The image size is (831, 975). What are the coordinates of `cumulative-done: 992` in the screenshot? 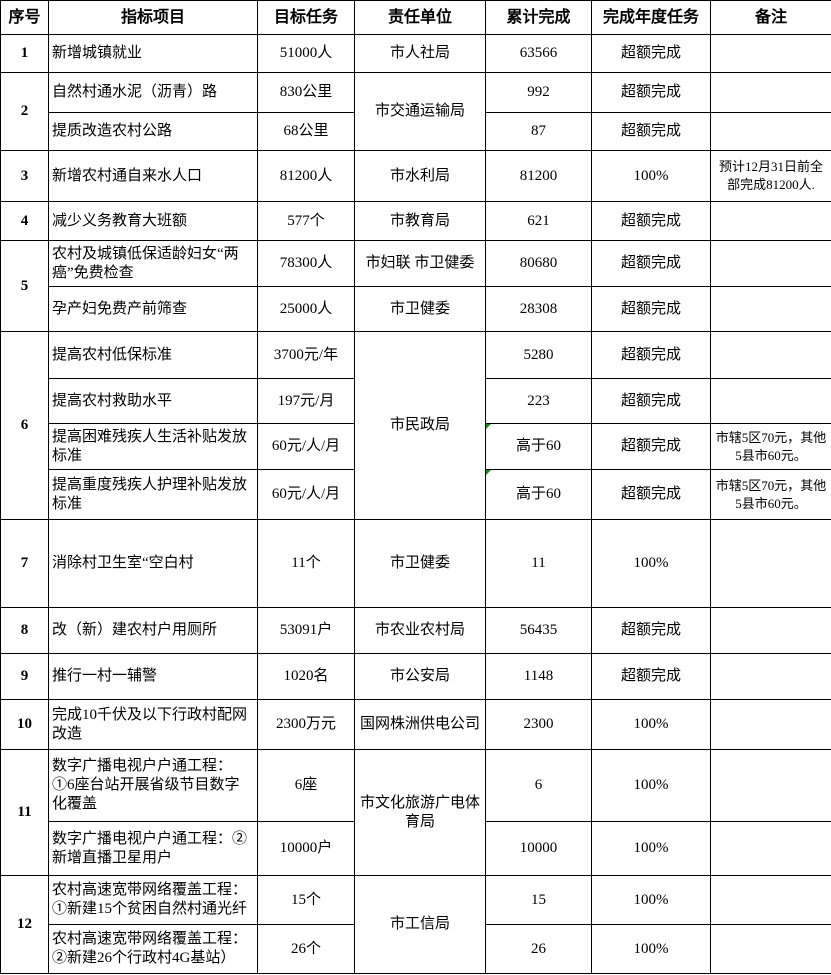 It's located at (538, 92).